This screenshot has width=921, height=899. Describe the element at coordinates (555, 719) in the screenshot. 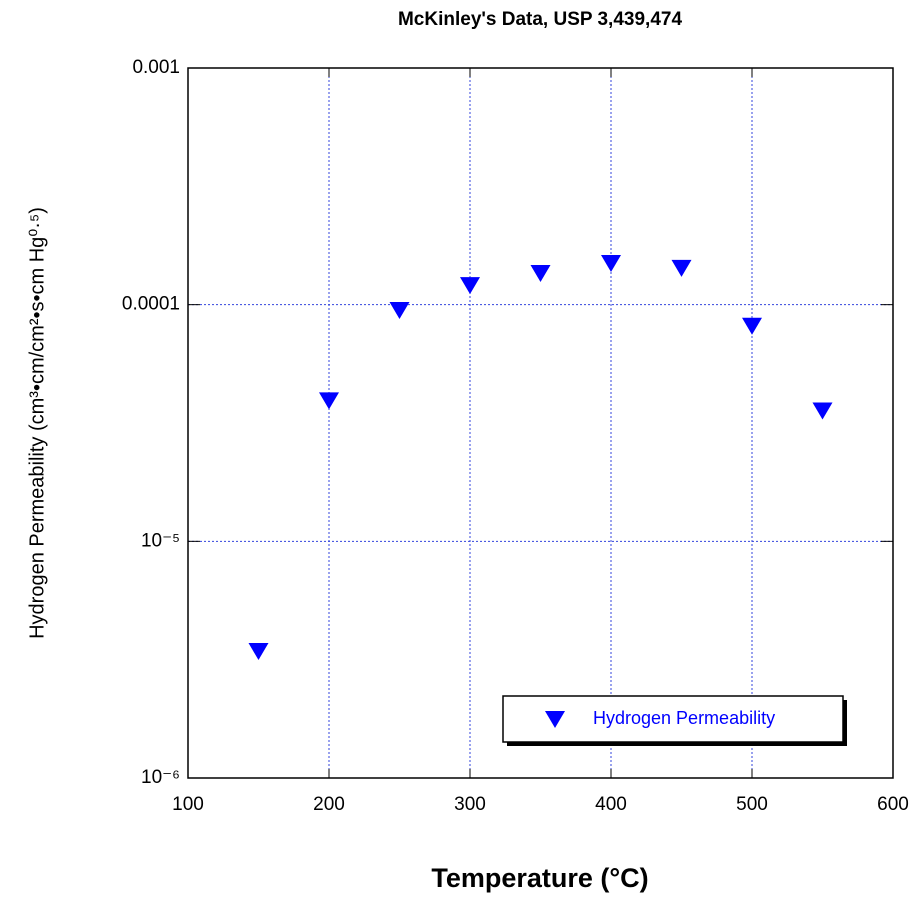

I see `legend-marker` at that location.